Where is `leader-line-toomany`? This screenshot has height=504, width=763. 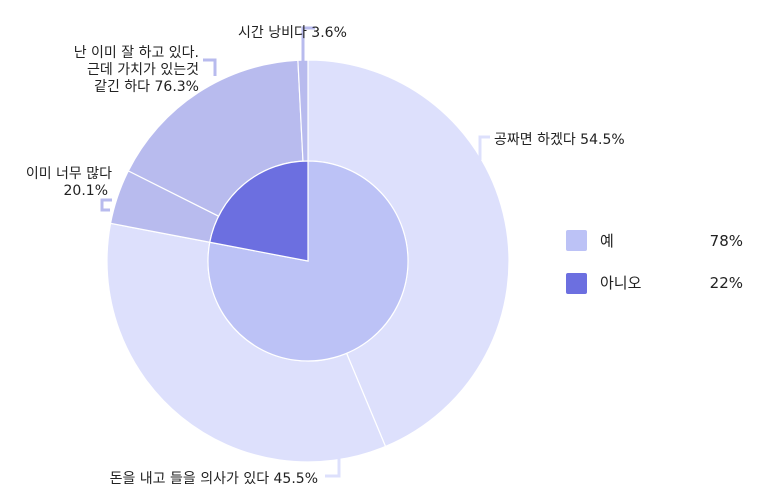 leader-line-toomany is located at coordinates (106, 205).